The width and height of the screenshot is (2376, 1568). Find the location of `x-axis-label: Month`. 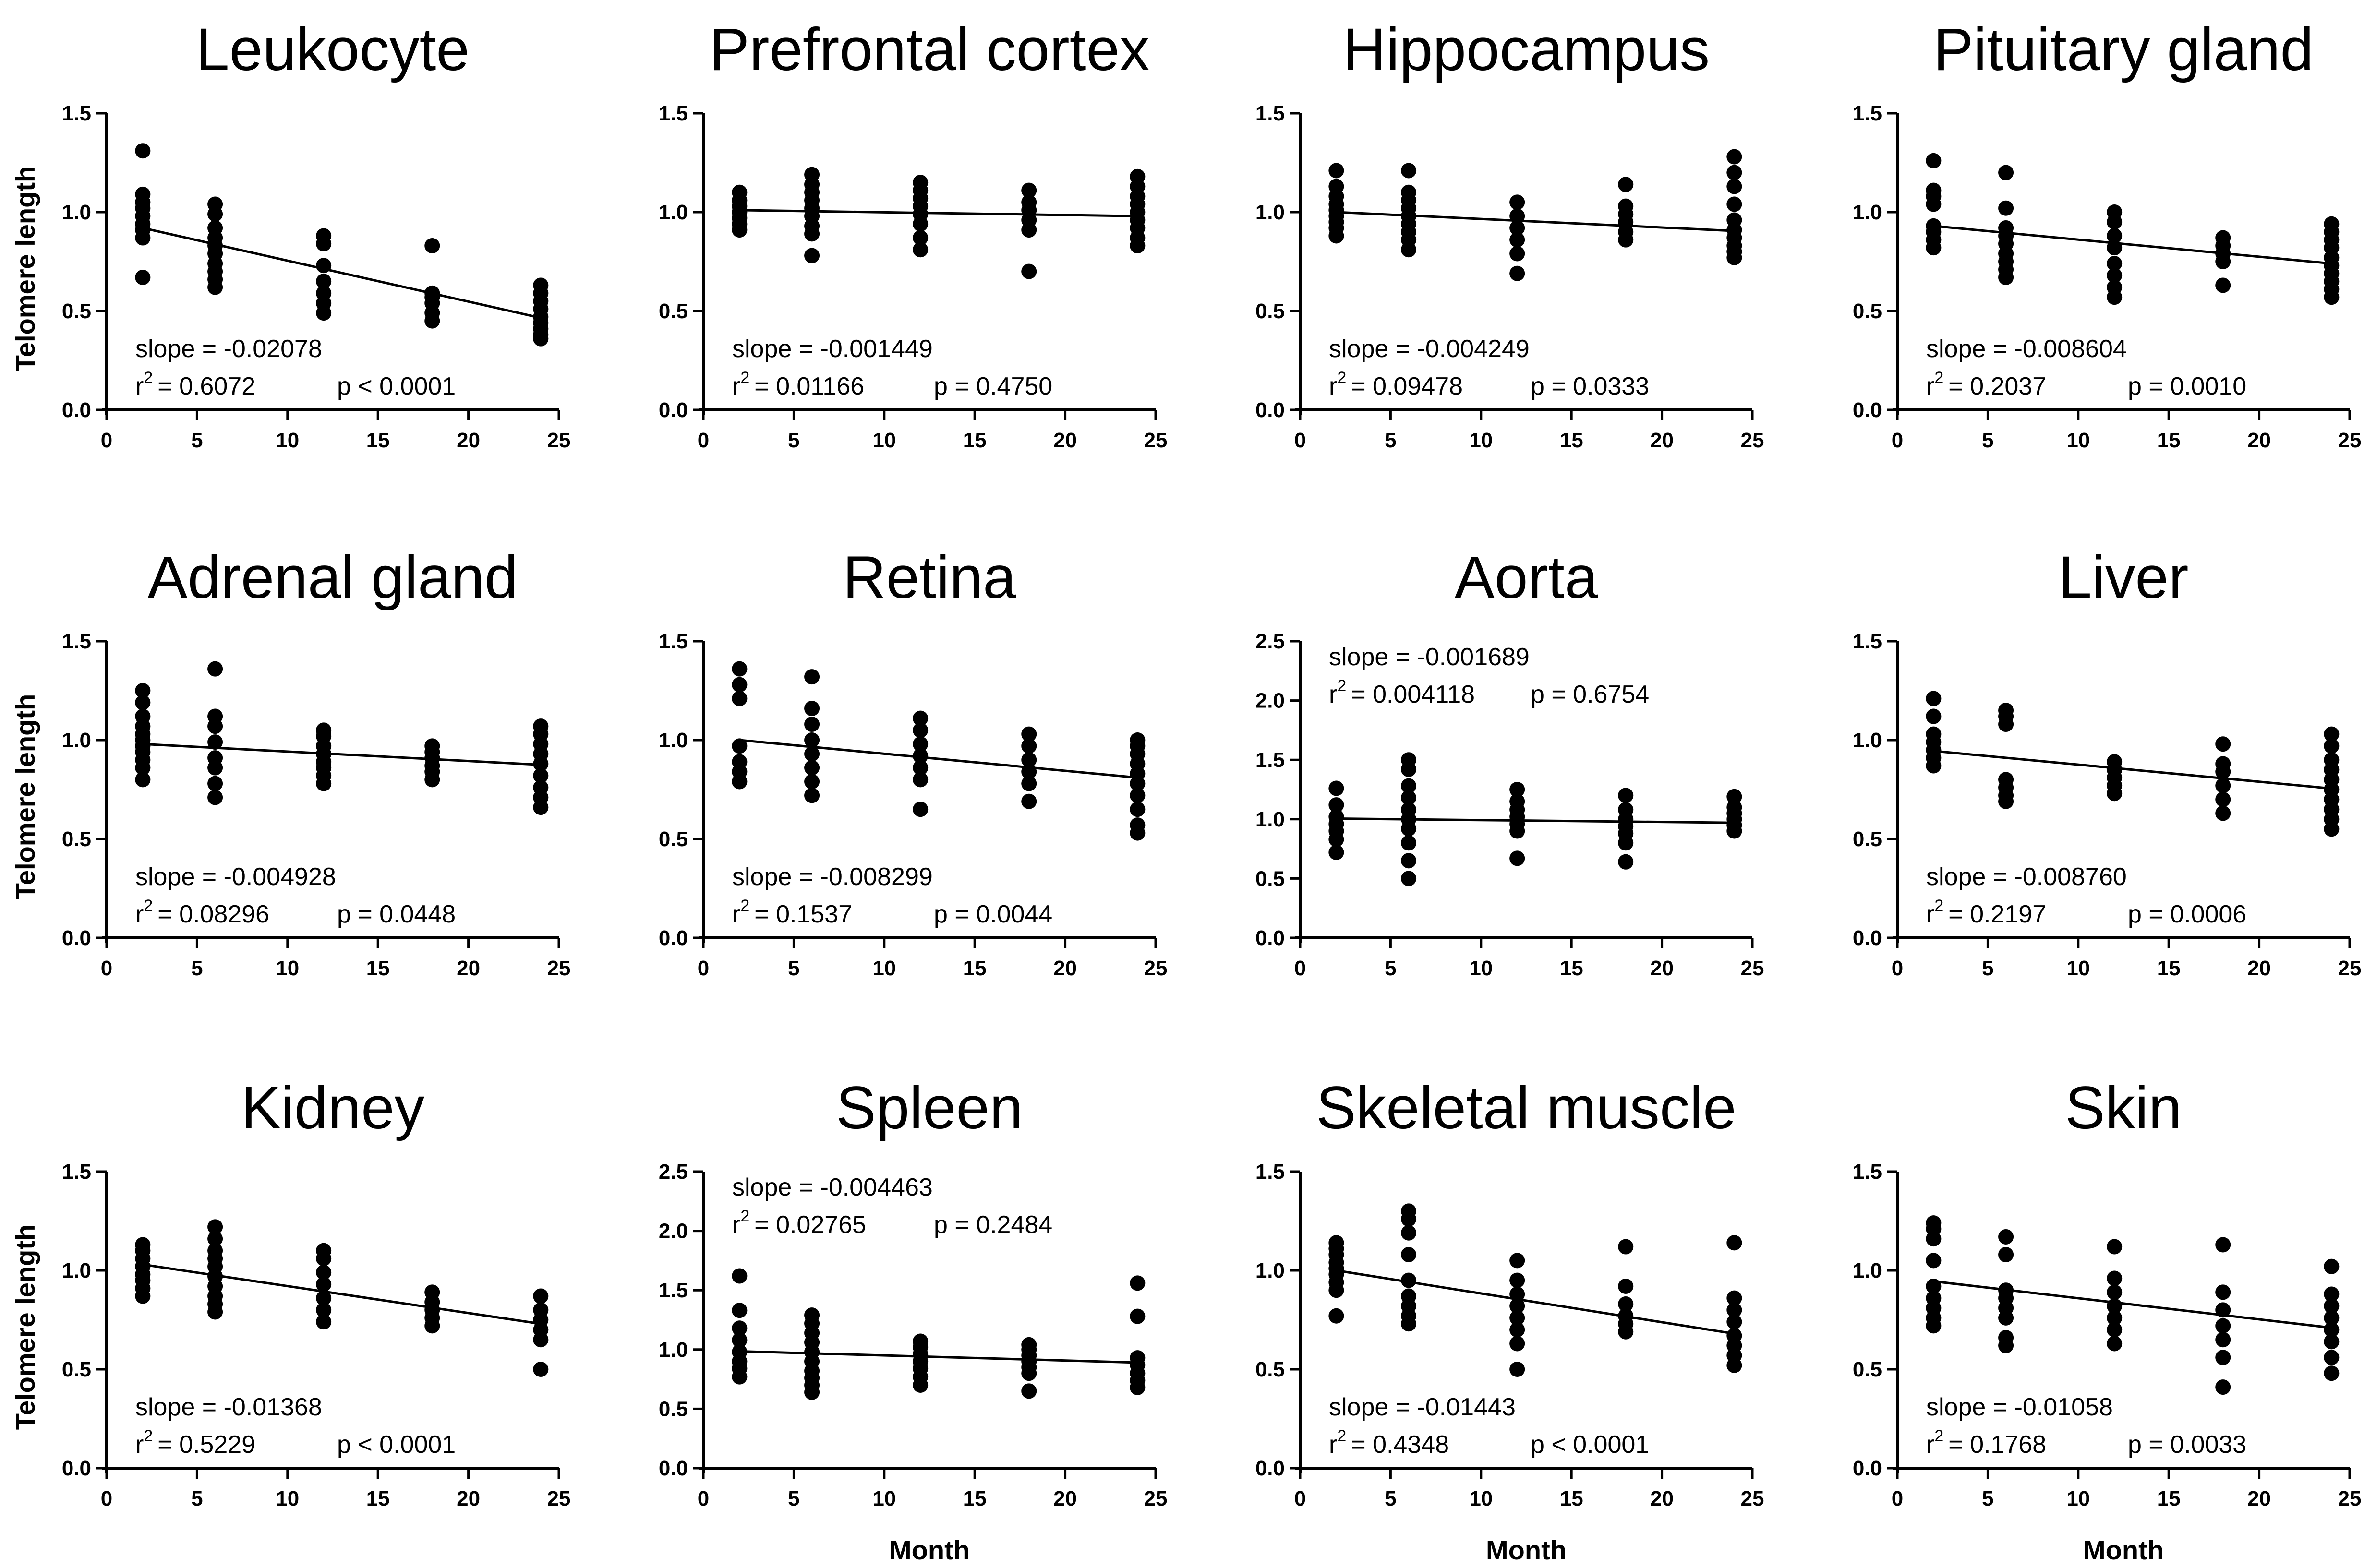

x-axis-label: Month is located at coordinates (2124, 1550).